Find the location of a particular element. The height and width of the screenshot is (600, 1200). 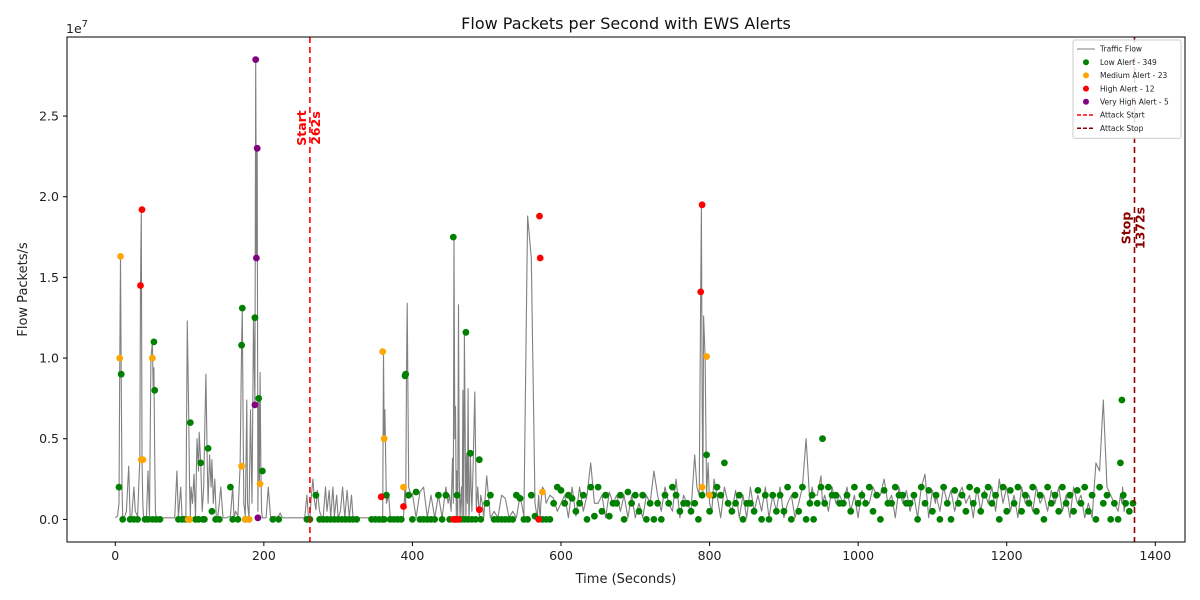

legend-item: Medium Alert - 23 is located at coordinates (1125, 75).